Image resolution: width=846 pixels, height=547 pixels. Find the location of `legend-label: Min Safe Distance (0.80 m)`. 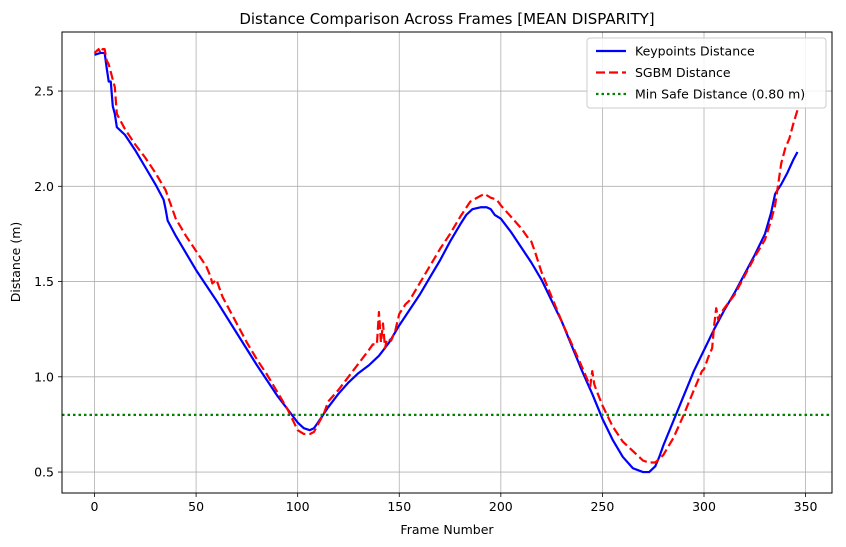

legend-label: Min Safe Distance (0.80 m) is located at coordinates (720, 94).